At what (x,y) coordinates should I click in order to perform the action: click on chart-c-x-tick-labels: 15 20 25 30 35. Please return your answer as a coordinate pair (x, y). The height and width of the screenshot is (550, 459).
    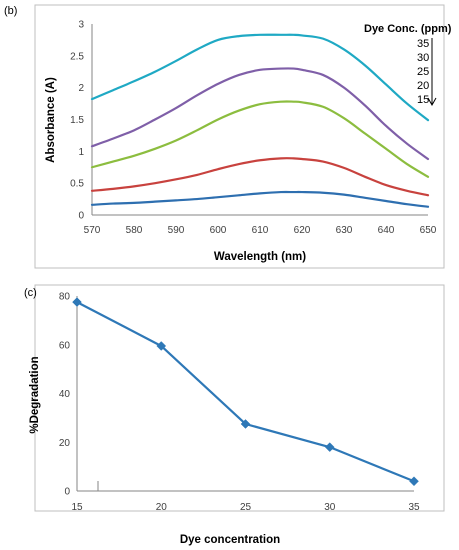
    Looking at the image, I should click on (245, 507).